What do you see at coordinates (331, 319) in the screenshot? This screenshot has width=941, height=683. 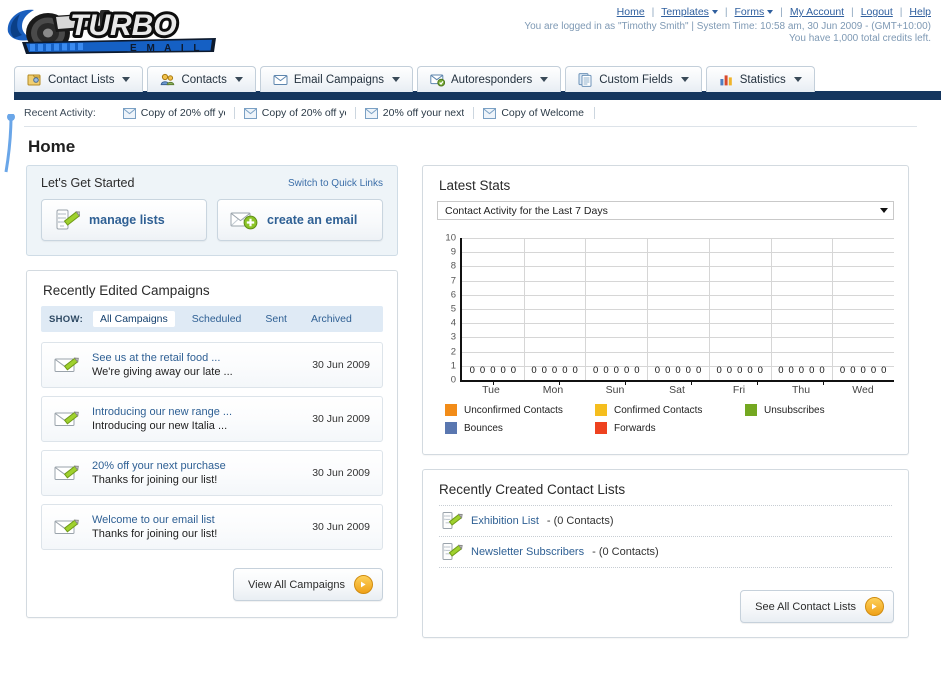 I see `filter-archived: Archived` at bounding box center [331, 319].